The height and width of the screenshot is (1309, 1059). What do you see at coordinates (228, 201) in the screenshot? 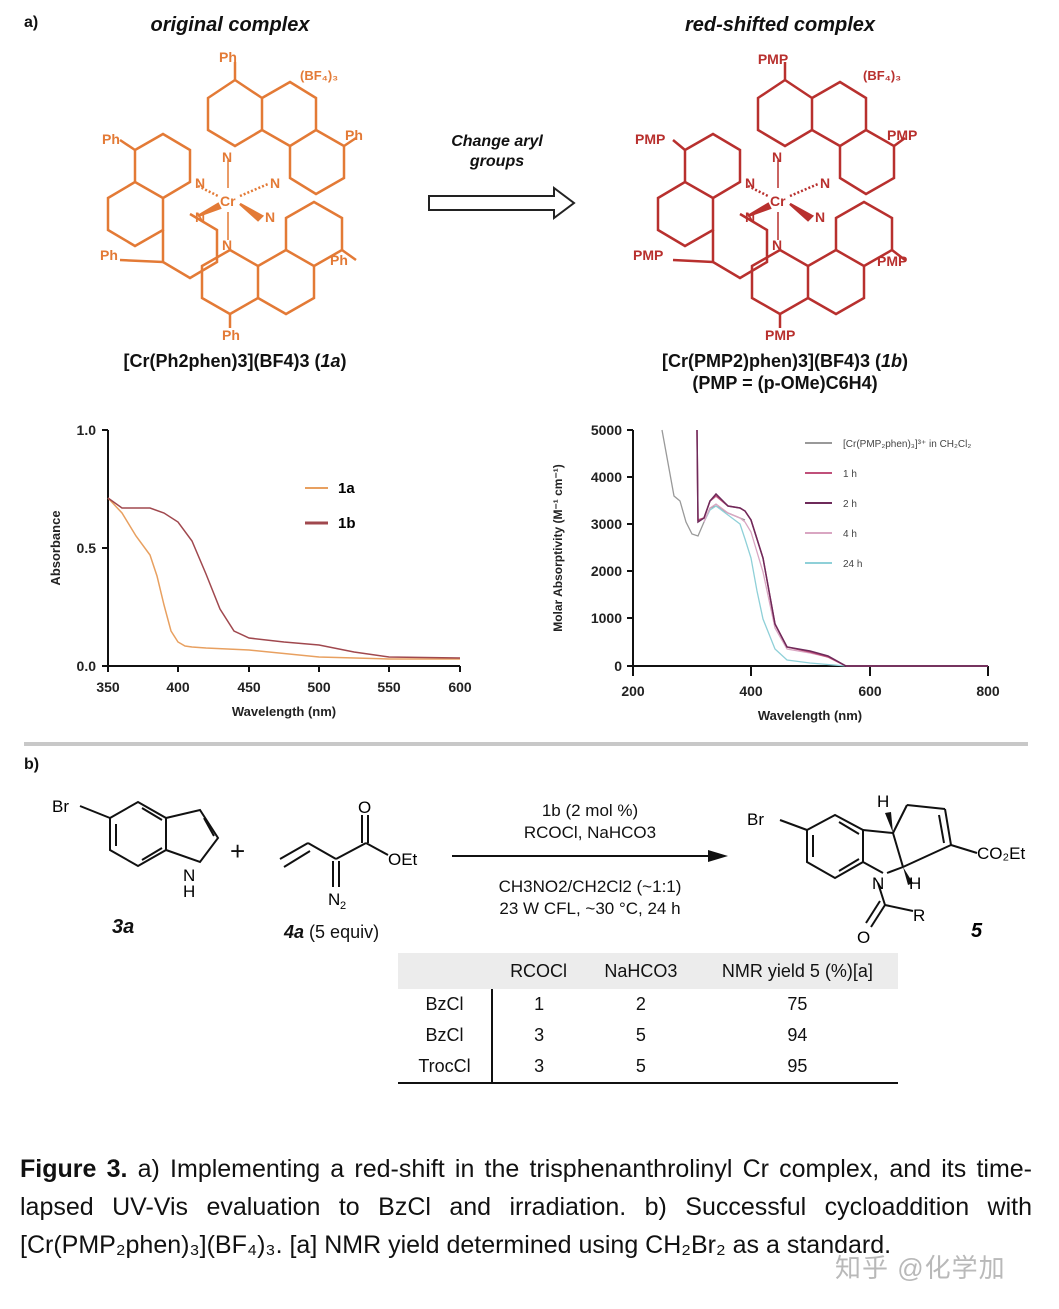
I see `cr-atom-label: Cr` at bounding box center [228, 201].